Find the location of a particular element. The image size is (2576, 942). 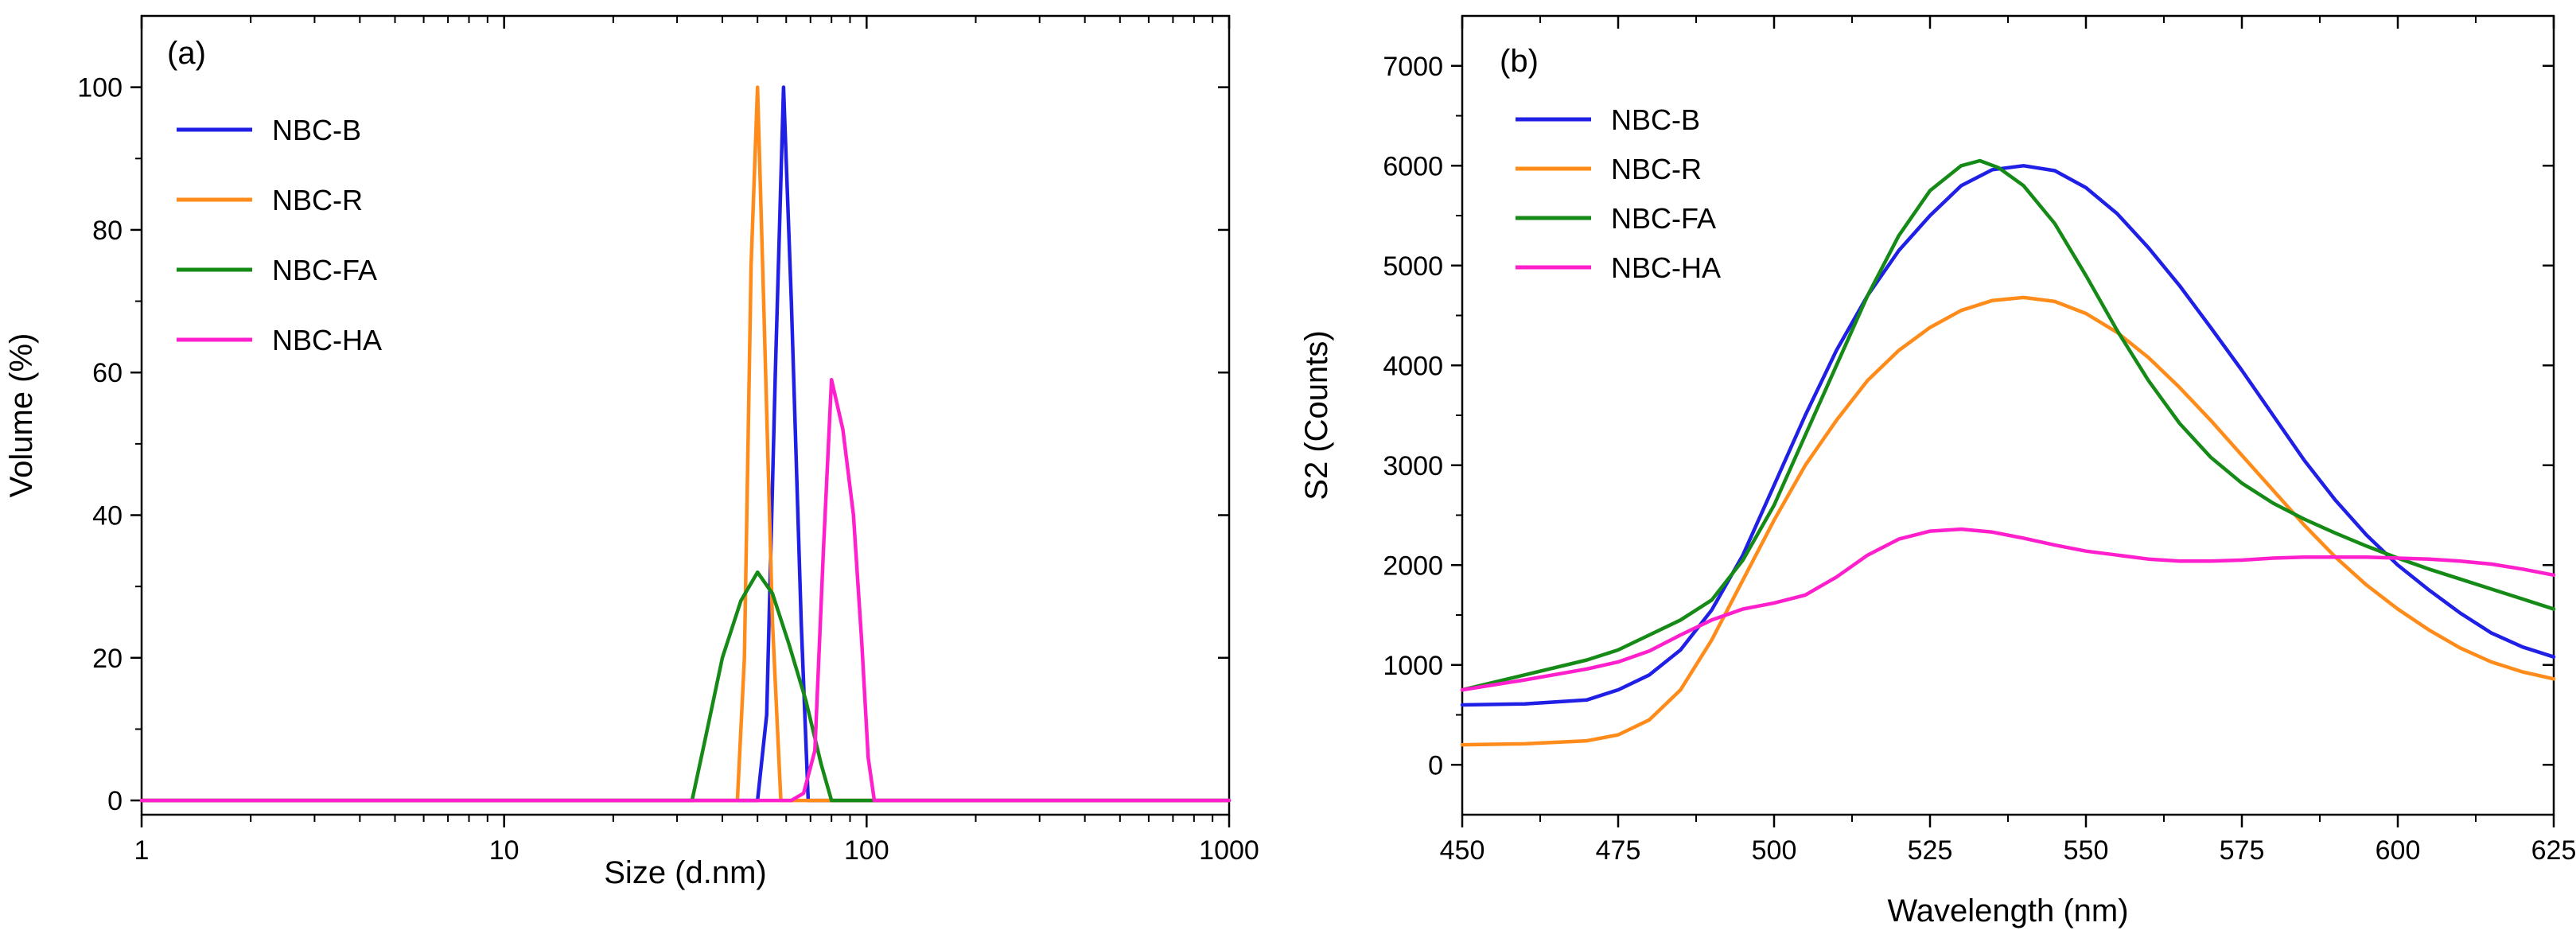

panel-a-y-tick-label: 40 is located at coordinates (108, 516).